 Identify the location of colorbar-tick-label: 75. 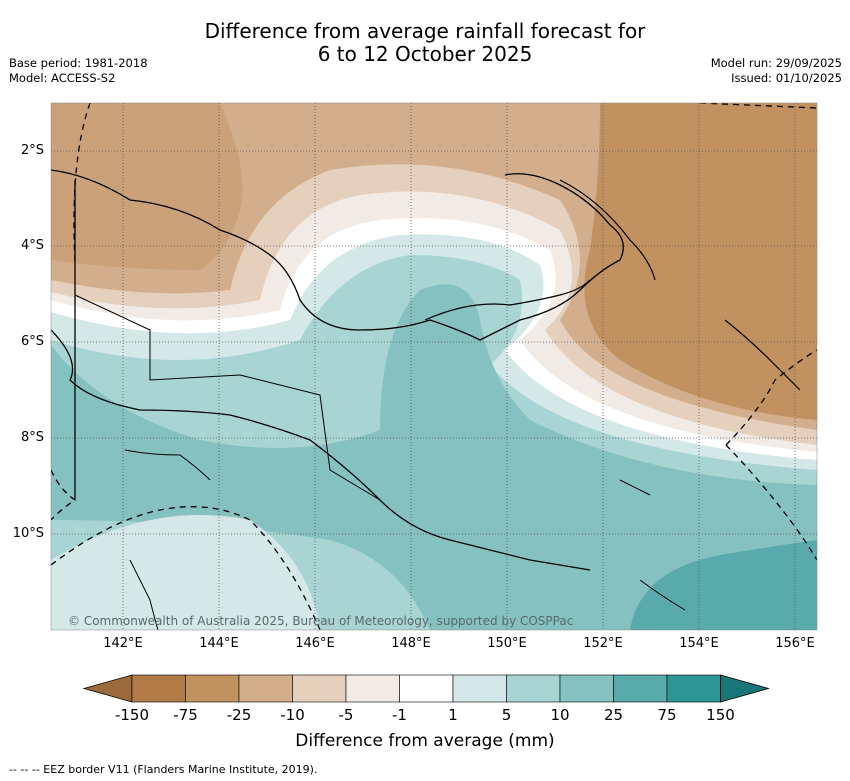
(667, 715).